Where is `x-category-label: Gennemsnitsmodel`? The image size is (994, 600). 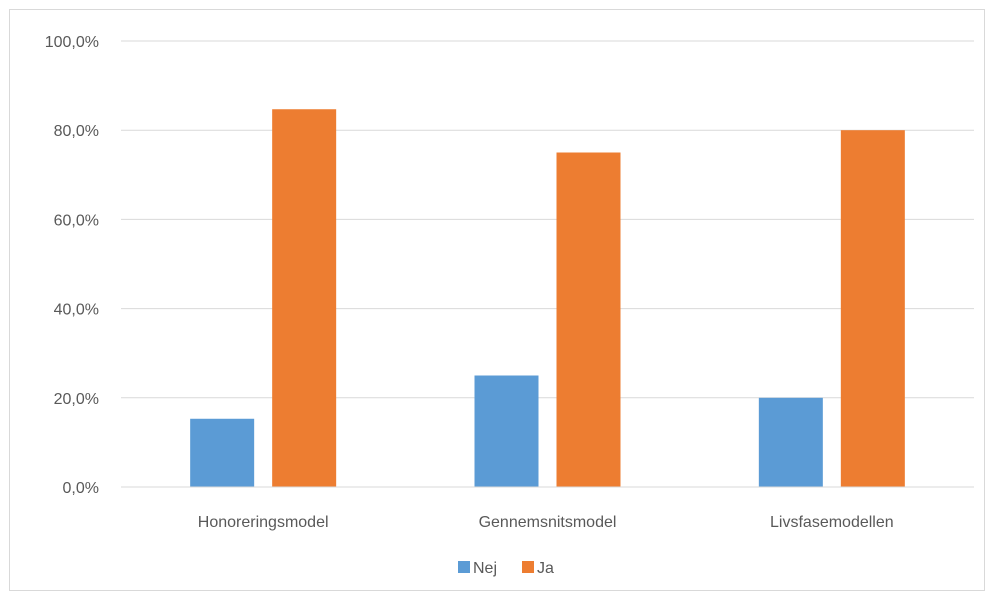
x-category-label: Gennemsnitsmodel is located at coordinates (548, 522).